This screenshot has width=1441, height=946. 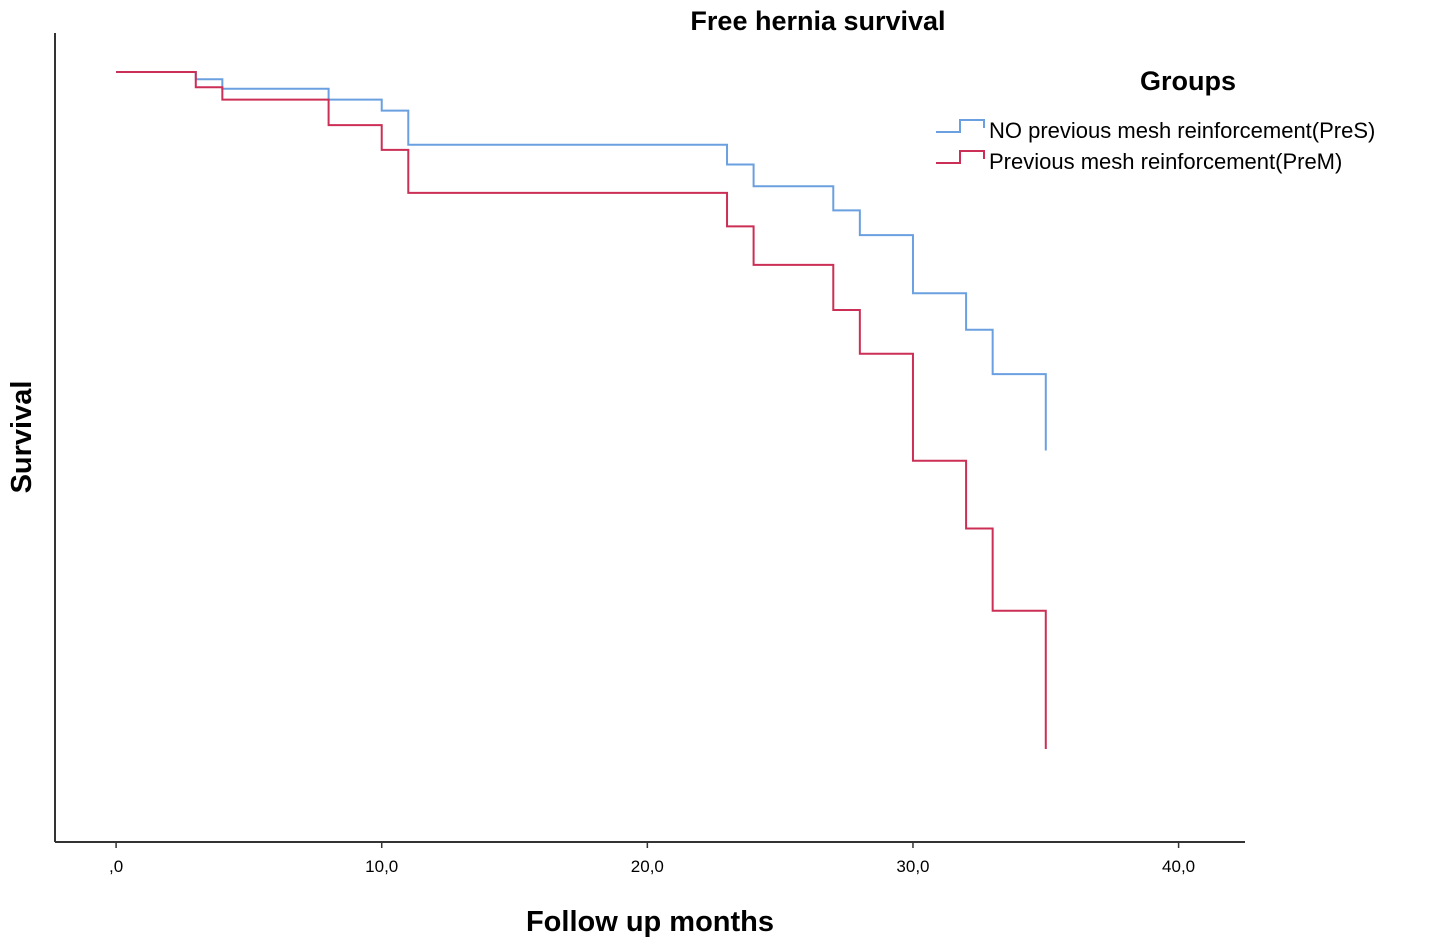 What do you see at coordinates (1188, 81) in the screenshot?
I see `legend-title: Groups` at bounding box center [1188, 81].